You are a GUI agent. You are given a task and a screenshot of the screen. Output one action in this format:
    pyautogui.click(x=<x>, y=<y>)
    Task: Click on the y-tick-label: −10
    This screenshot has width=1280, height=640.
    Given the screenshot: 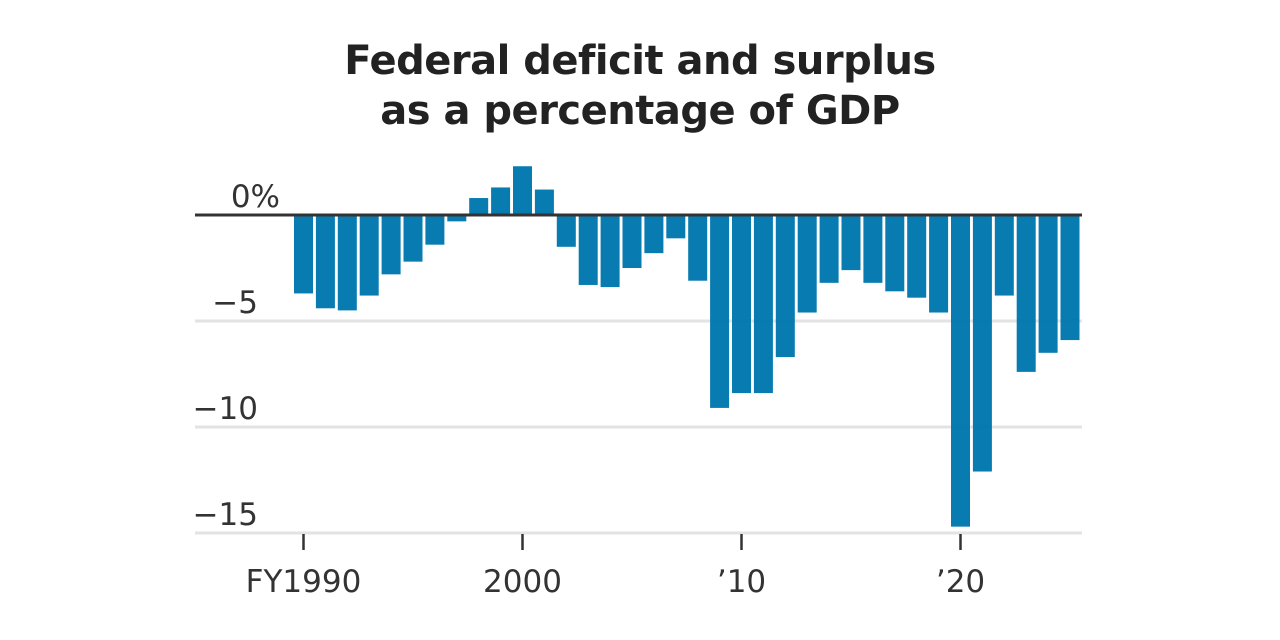 What is the action you would take?
    pyautogui.click(x=225, y=409)
    